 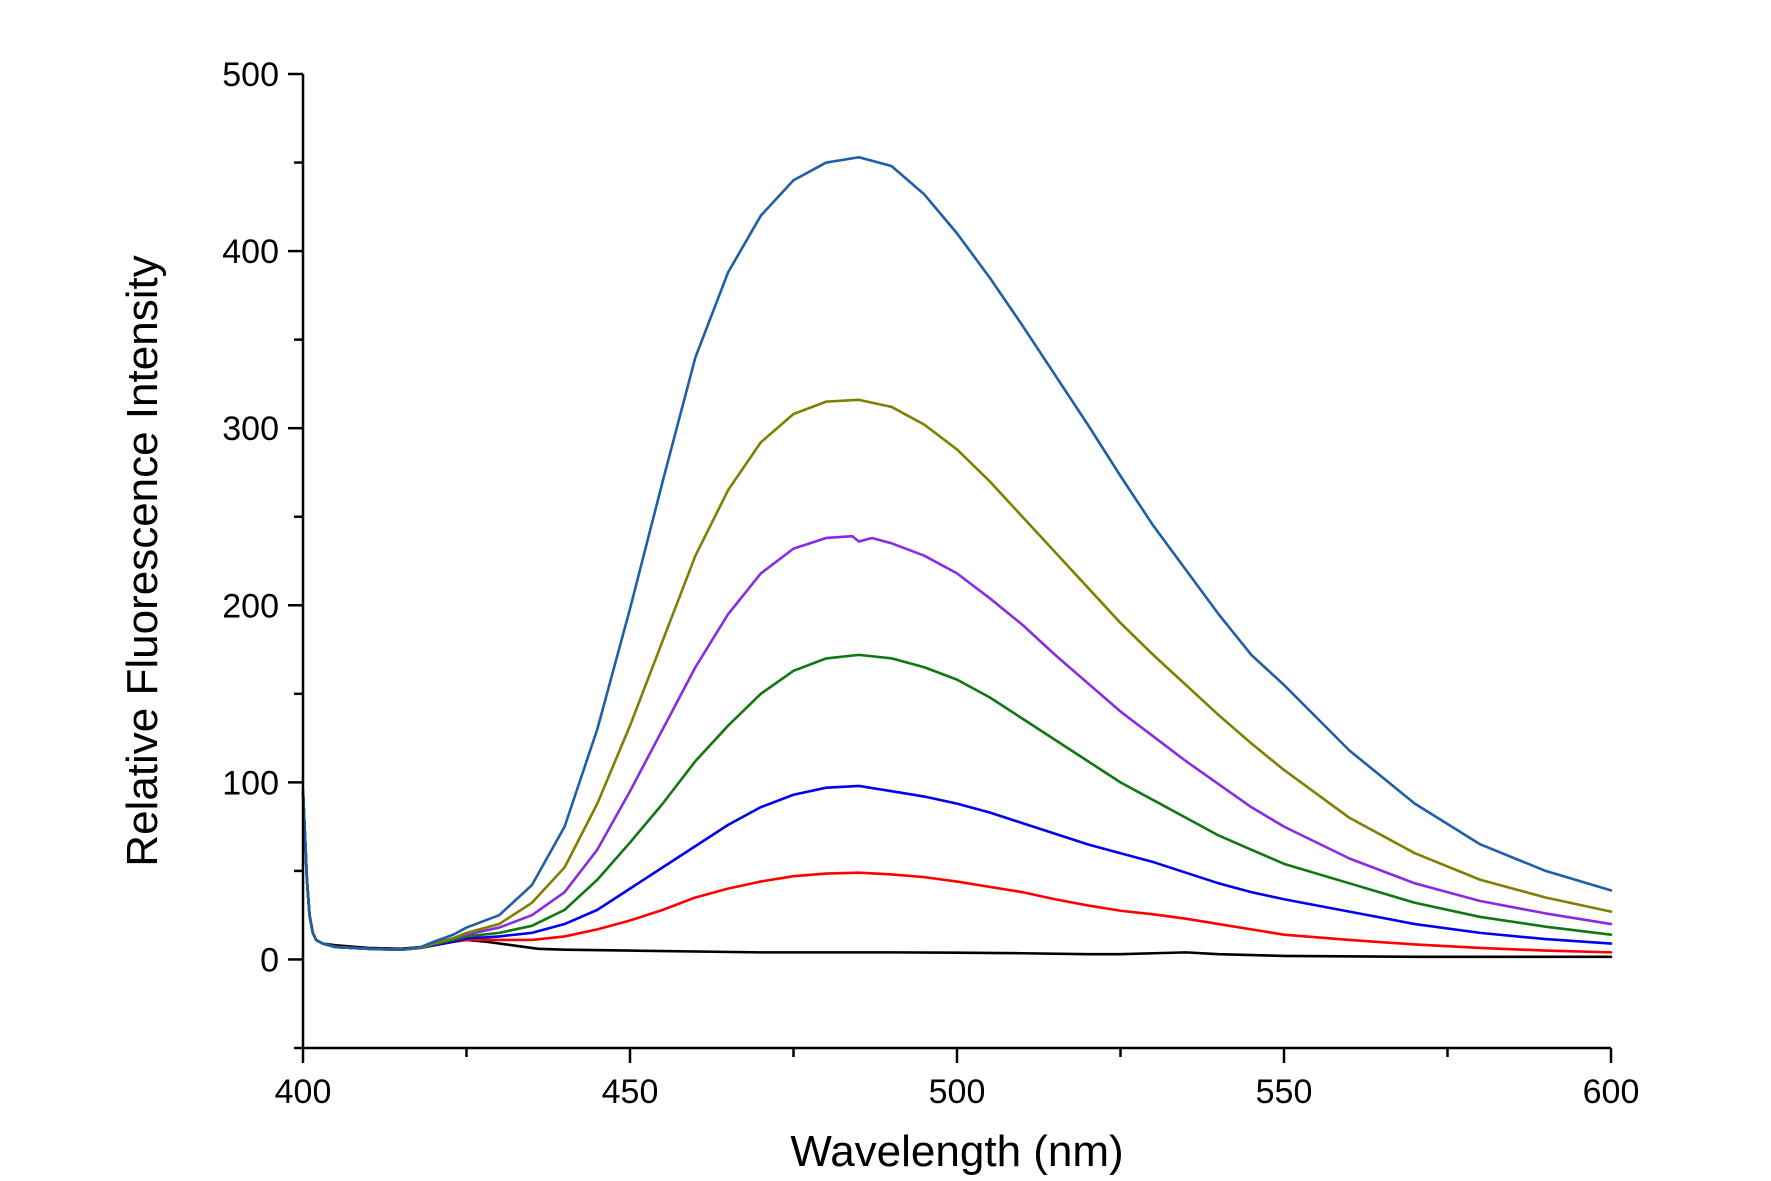 What do you see at coordinates (250, 606) in the screenshot?
I see `y-tick-label: 200` at bounding box center [250, 606].